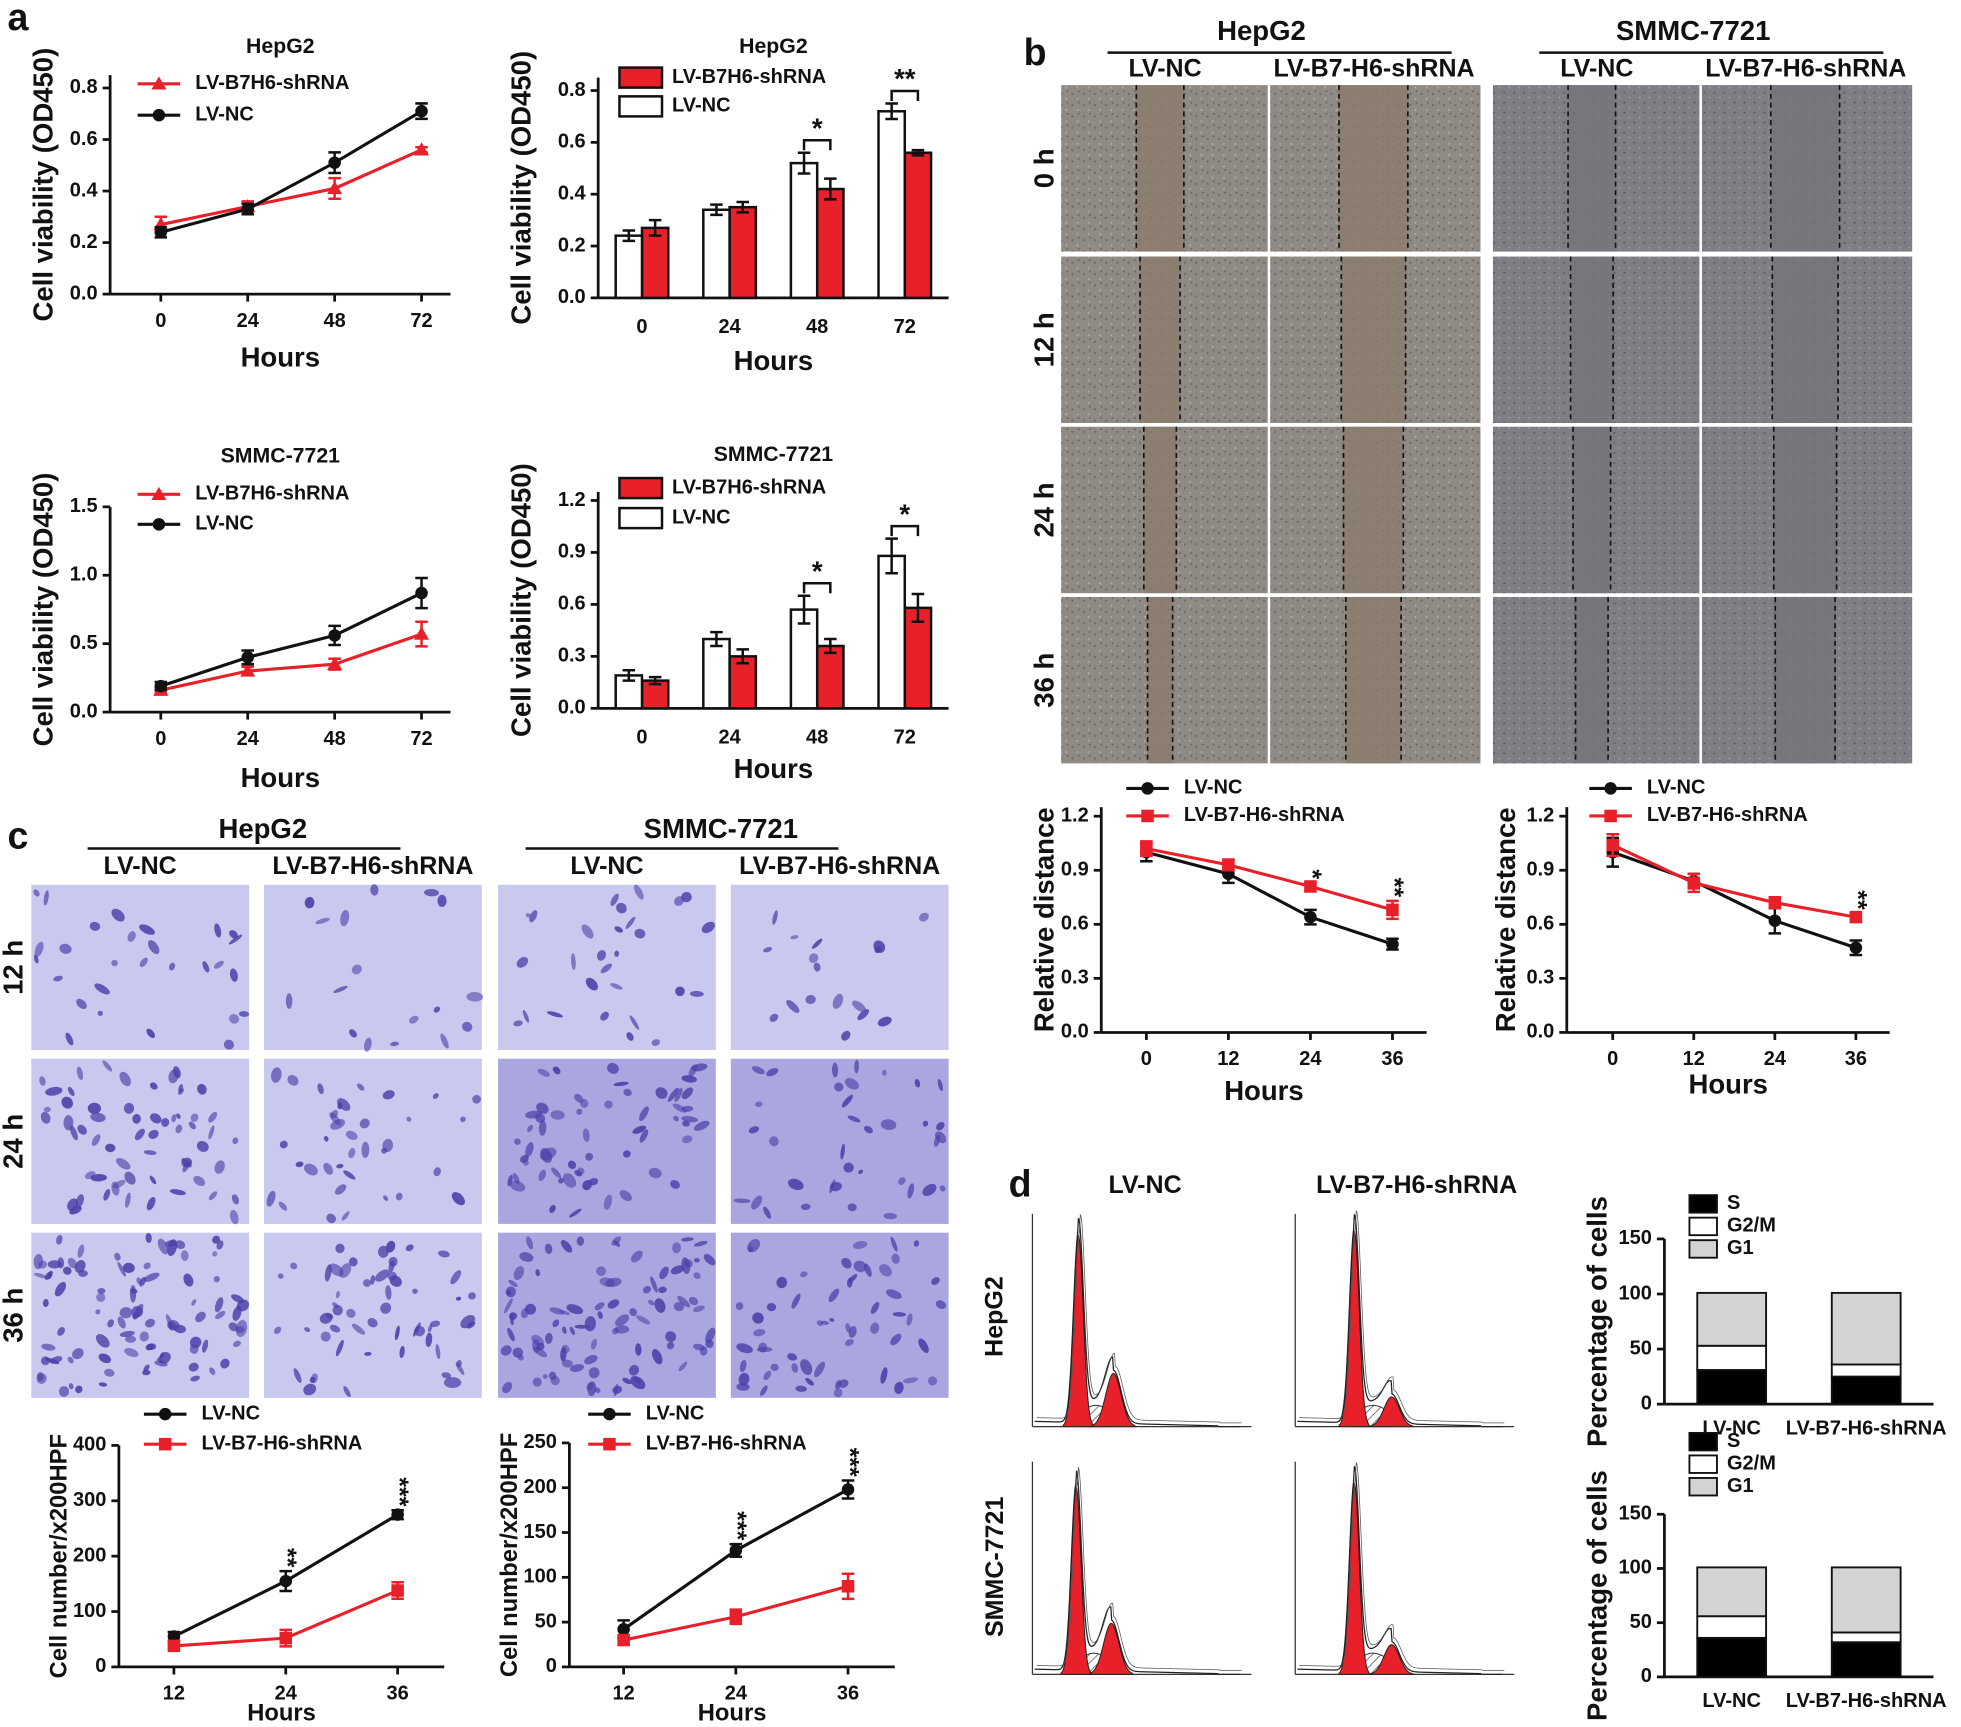 The width and height of the screenshot is (1961, 1727). I want to click on significance: *, so click(904, 513).